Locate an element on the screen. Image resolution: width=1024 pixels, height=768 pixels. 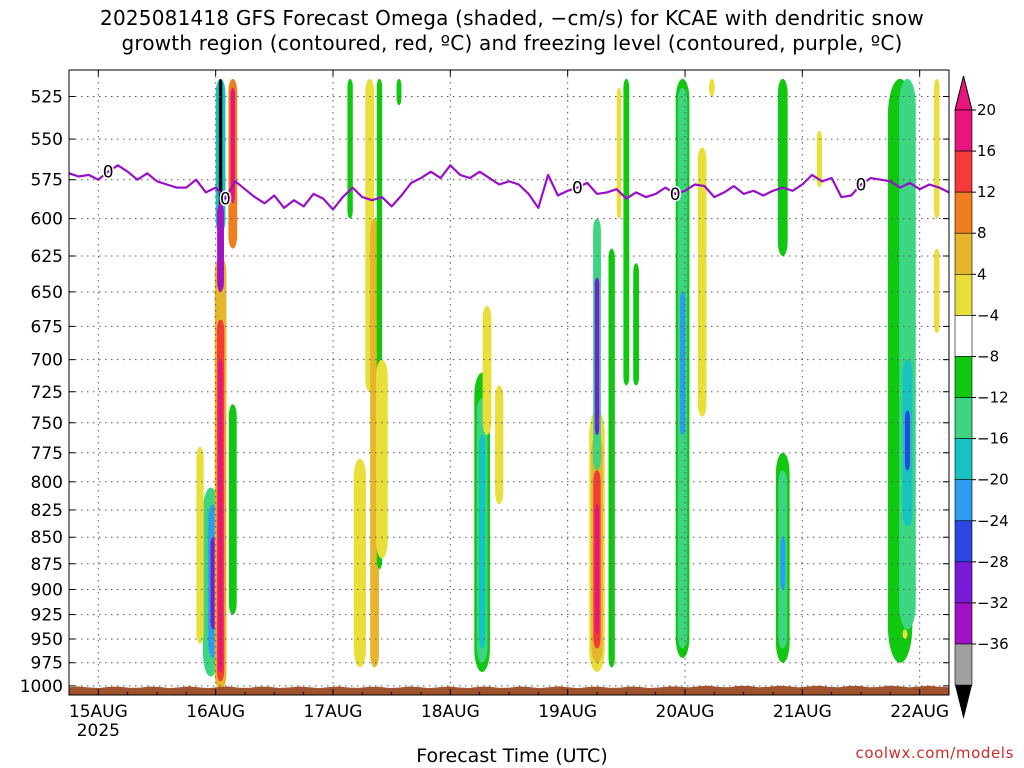
x-tick-label: 22AUG is located at coordinates (919, 712).